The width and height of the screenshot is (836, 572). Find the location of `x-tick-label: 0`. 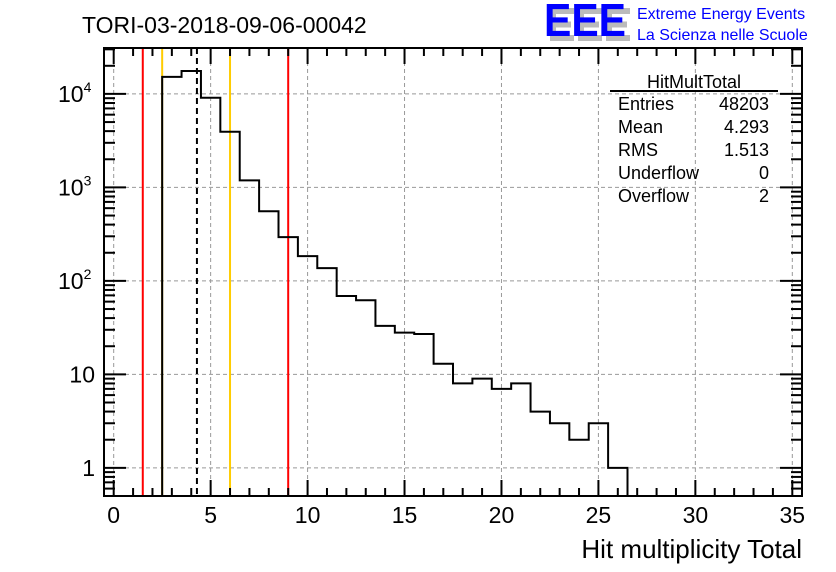

x-tick-label: 0 is located at coordinates (113, 515).